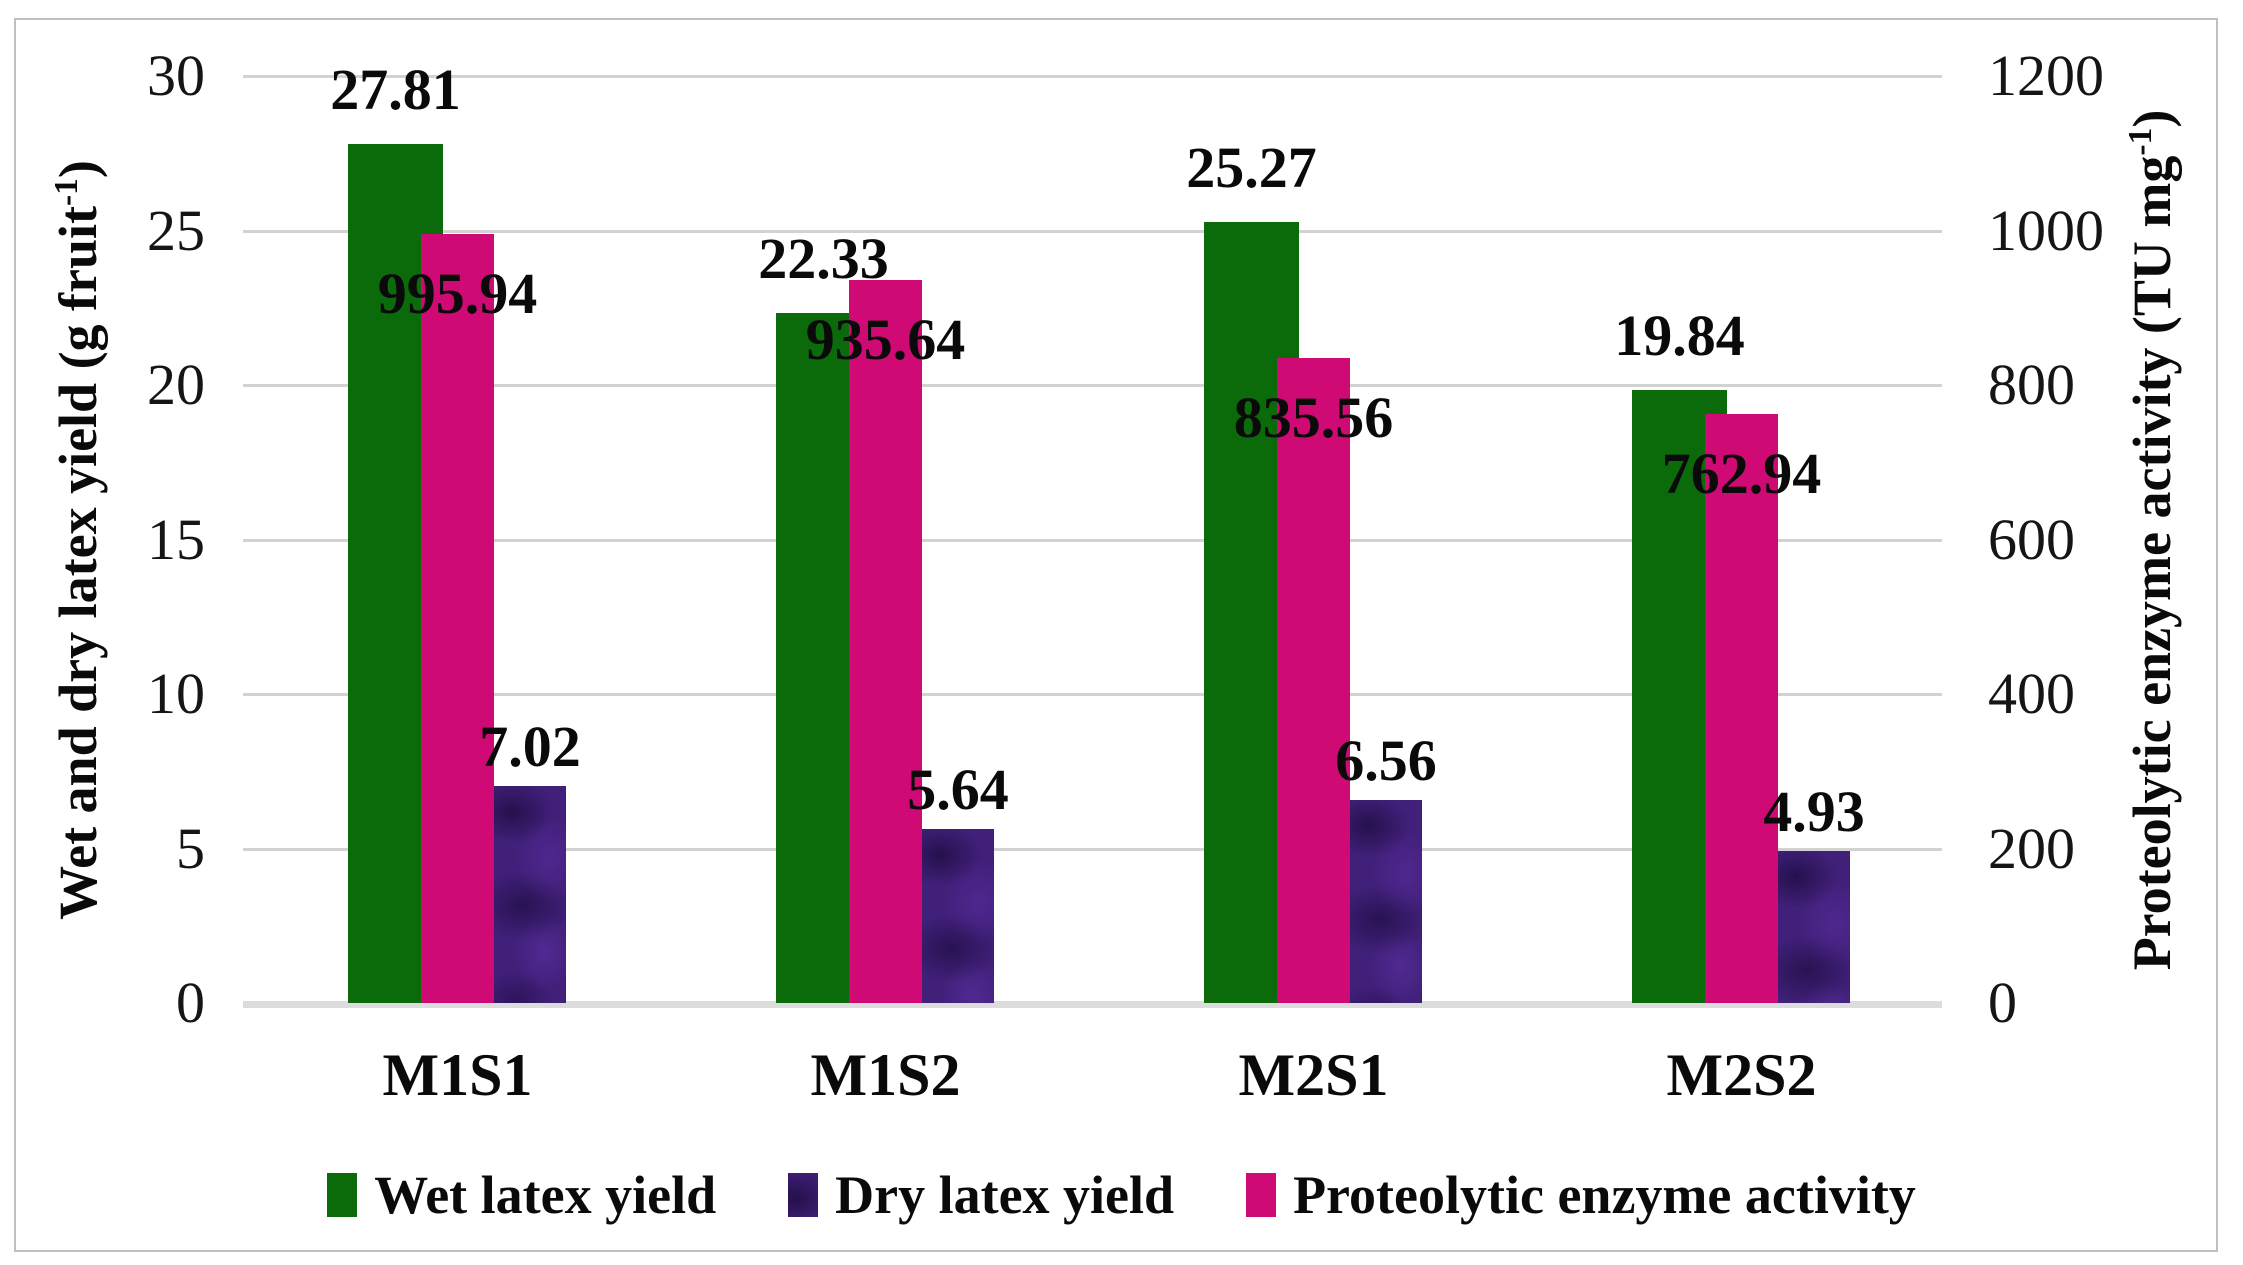 This screenshot has width=2243, height=1265. Describe the element at coordinates (823, 258) in the screenshot. I see `data-label-wet-latex-yield-m1s2: 22.33` at that location.